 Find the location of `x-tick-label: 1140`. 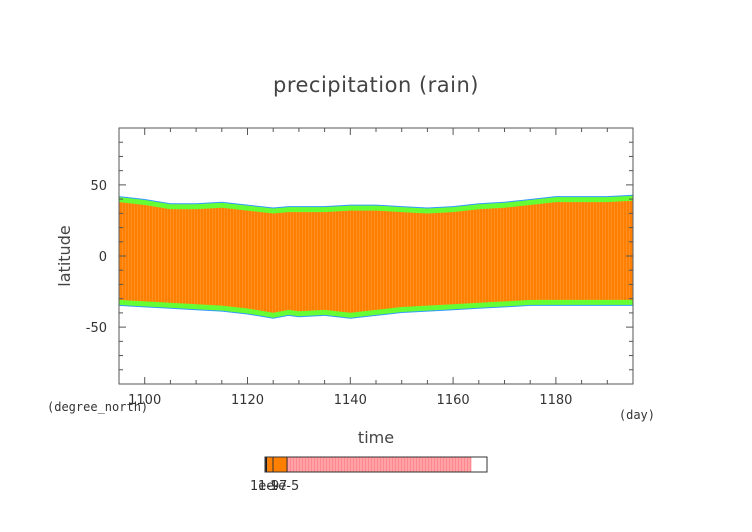

x-tick-label: 1140 is located at coordinates (350, 400).